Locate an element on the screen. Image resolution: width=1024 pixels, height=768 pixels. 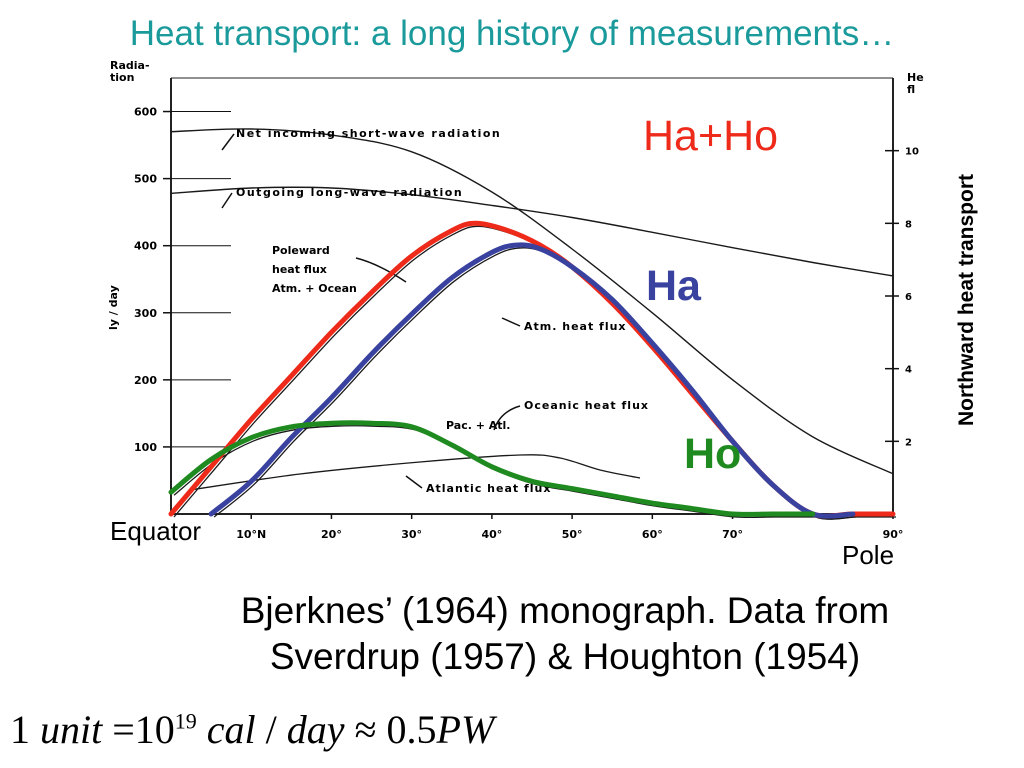
y-right-tick-label-8: 8 is located at coordinates (908, 224).